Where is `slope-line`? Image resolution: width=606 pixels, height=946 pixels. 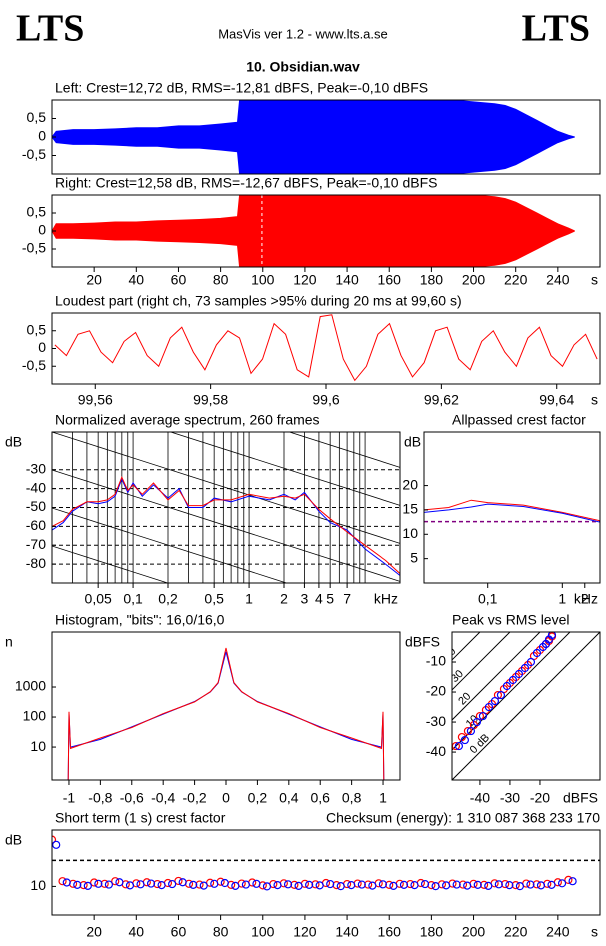 slope-line is located at coordinates (226, 488).